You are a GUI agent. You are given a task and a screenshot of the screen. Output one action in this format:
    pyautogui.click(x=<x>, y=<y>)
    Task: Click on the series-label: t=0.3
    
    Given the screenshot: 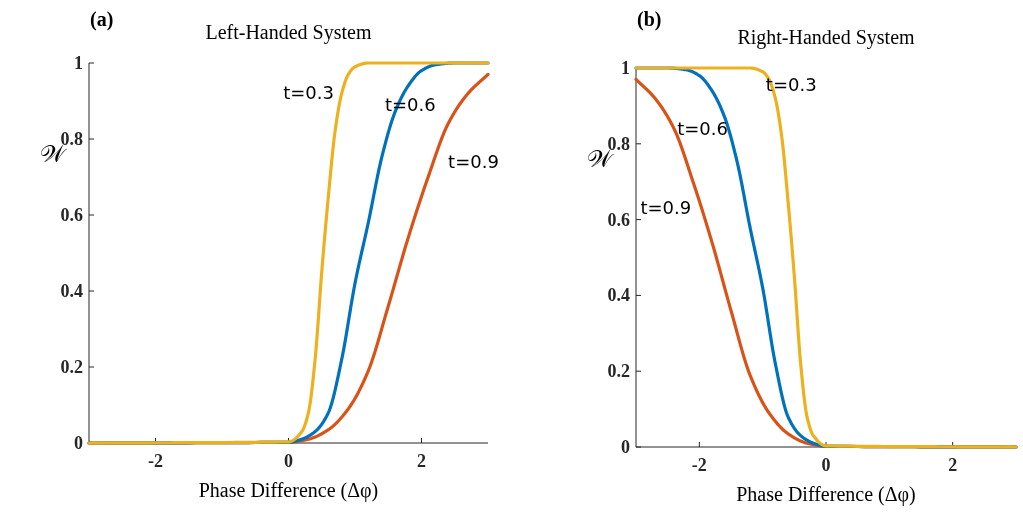 What is the action you would take?
    pyautogui.click(x=308, y=93)
    